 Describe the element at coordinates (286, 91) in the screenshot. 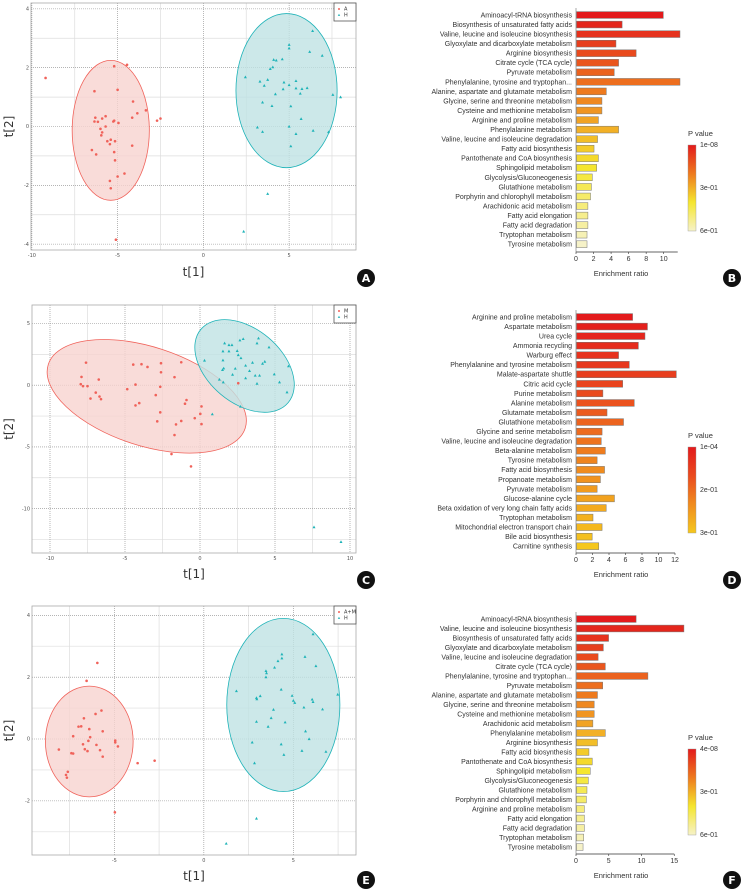

I see `confidence-ellipse-h` at that location.